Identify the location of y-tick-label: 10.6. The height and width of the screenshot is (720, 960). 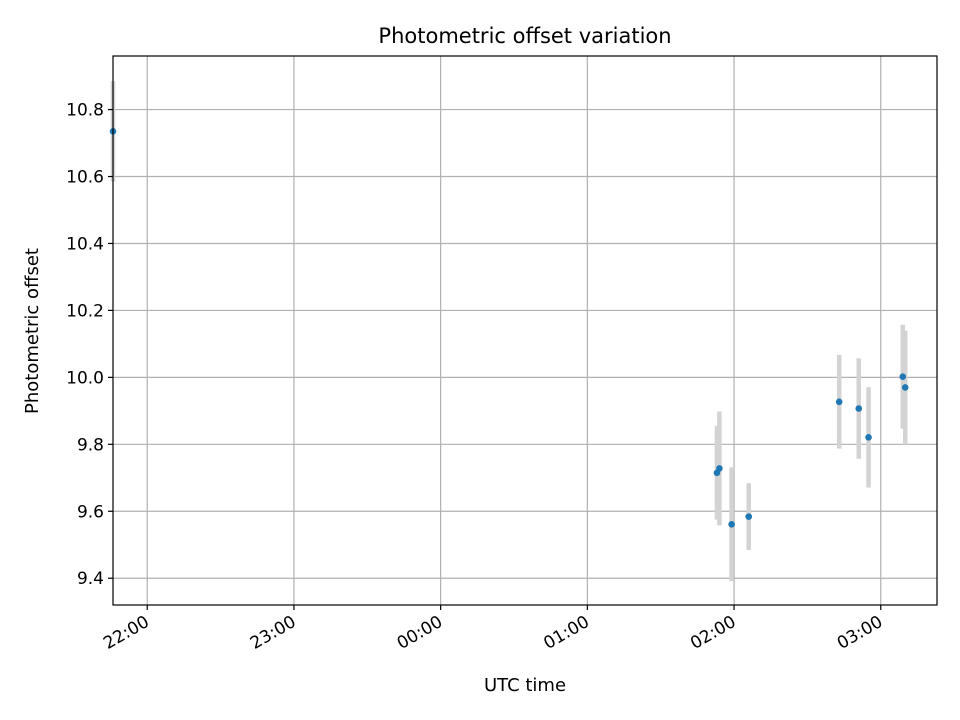
(85, 178).